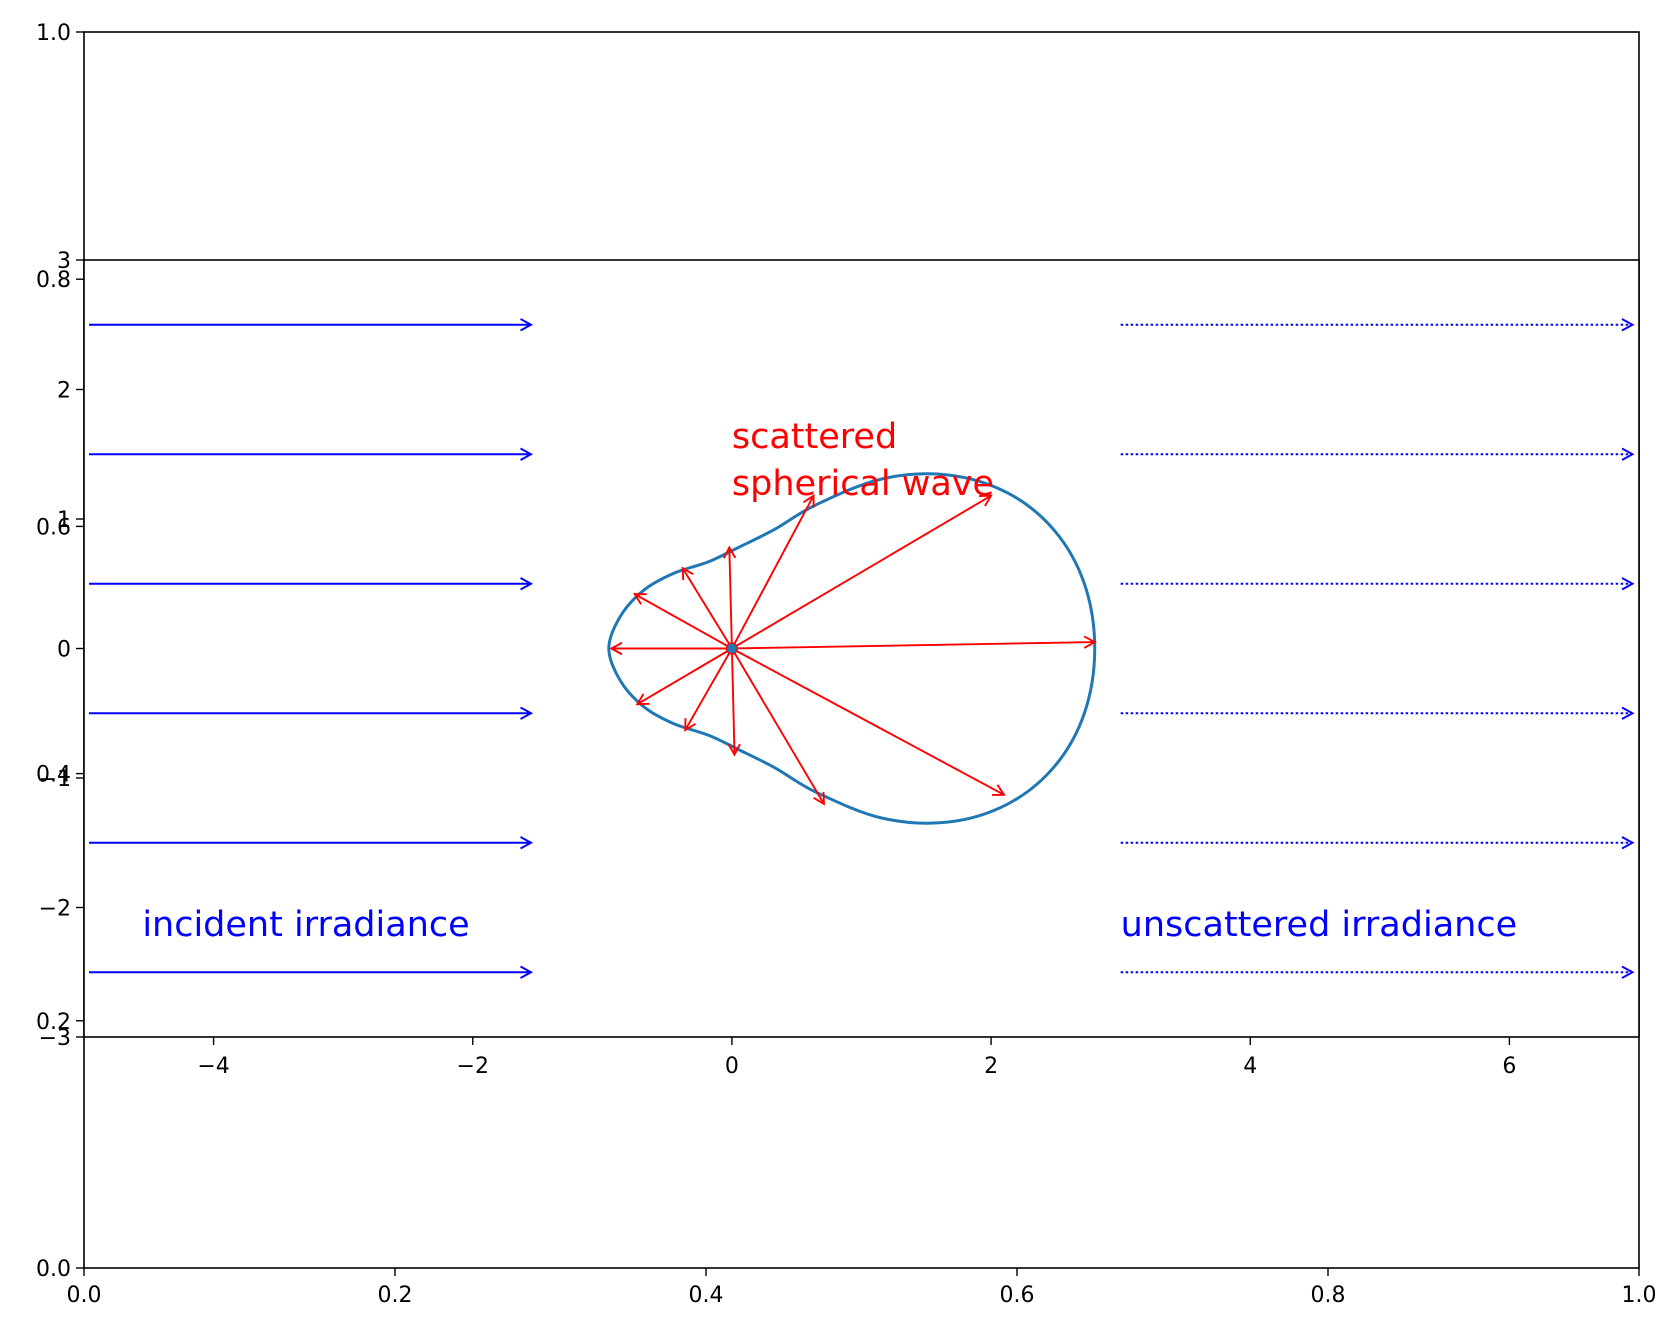 Image resolution: width=1675 pixels, height=1330 pixels. What do you see at coordinates (863, 484) in the screenshot?
I see `annotation-line: spherical wave` at bounding box center [863, 484].